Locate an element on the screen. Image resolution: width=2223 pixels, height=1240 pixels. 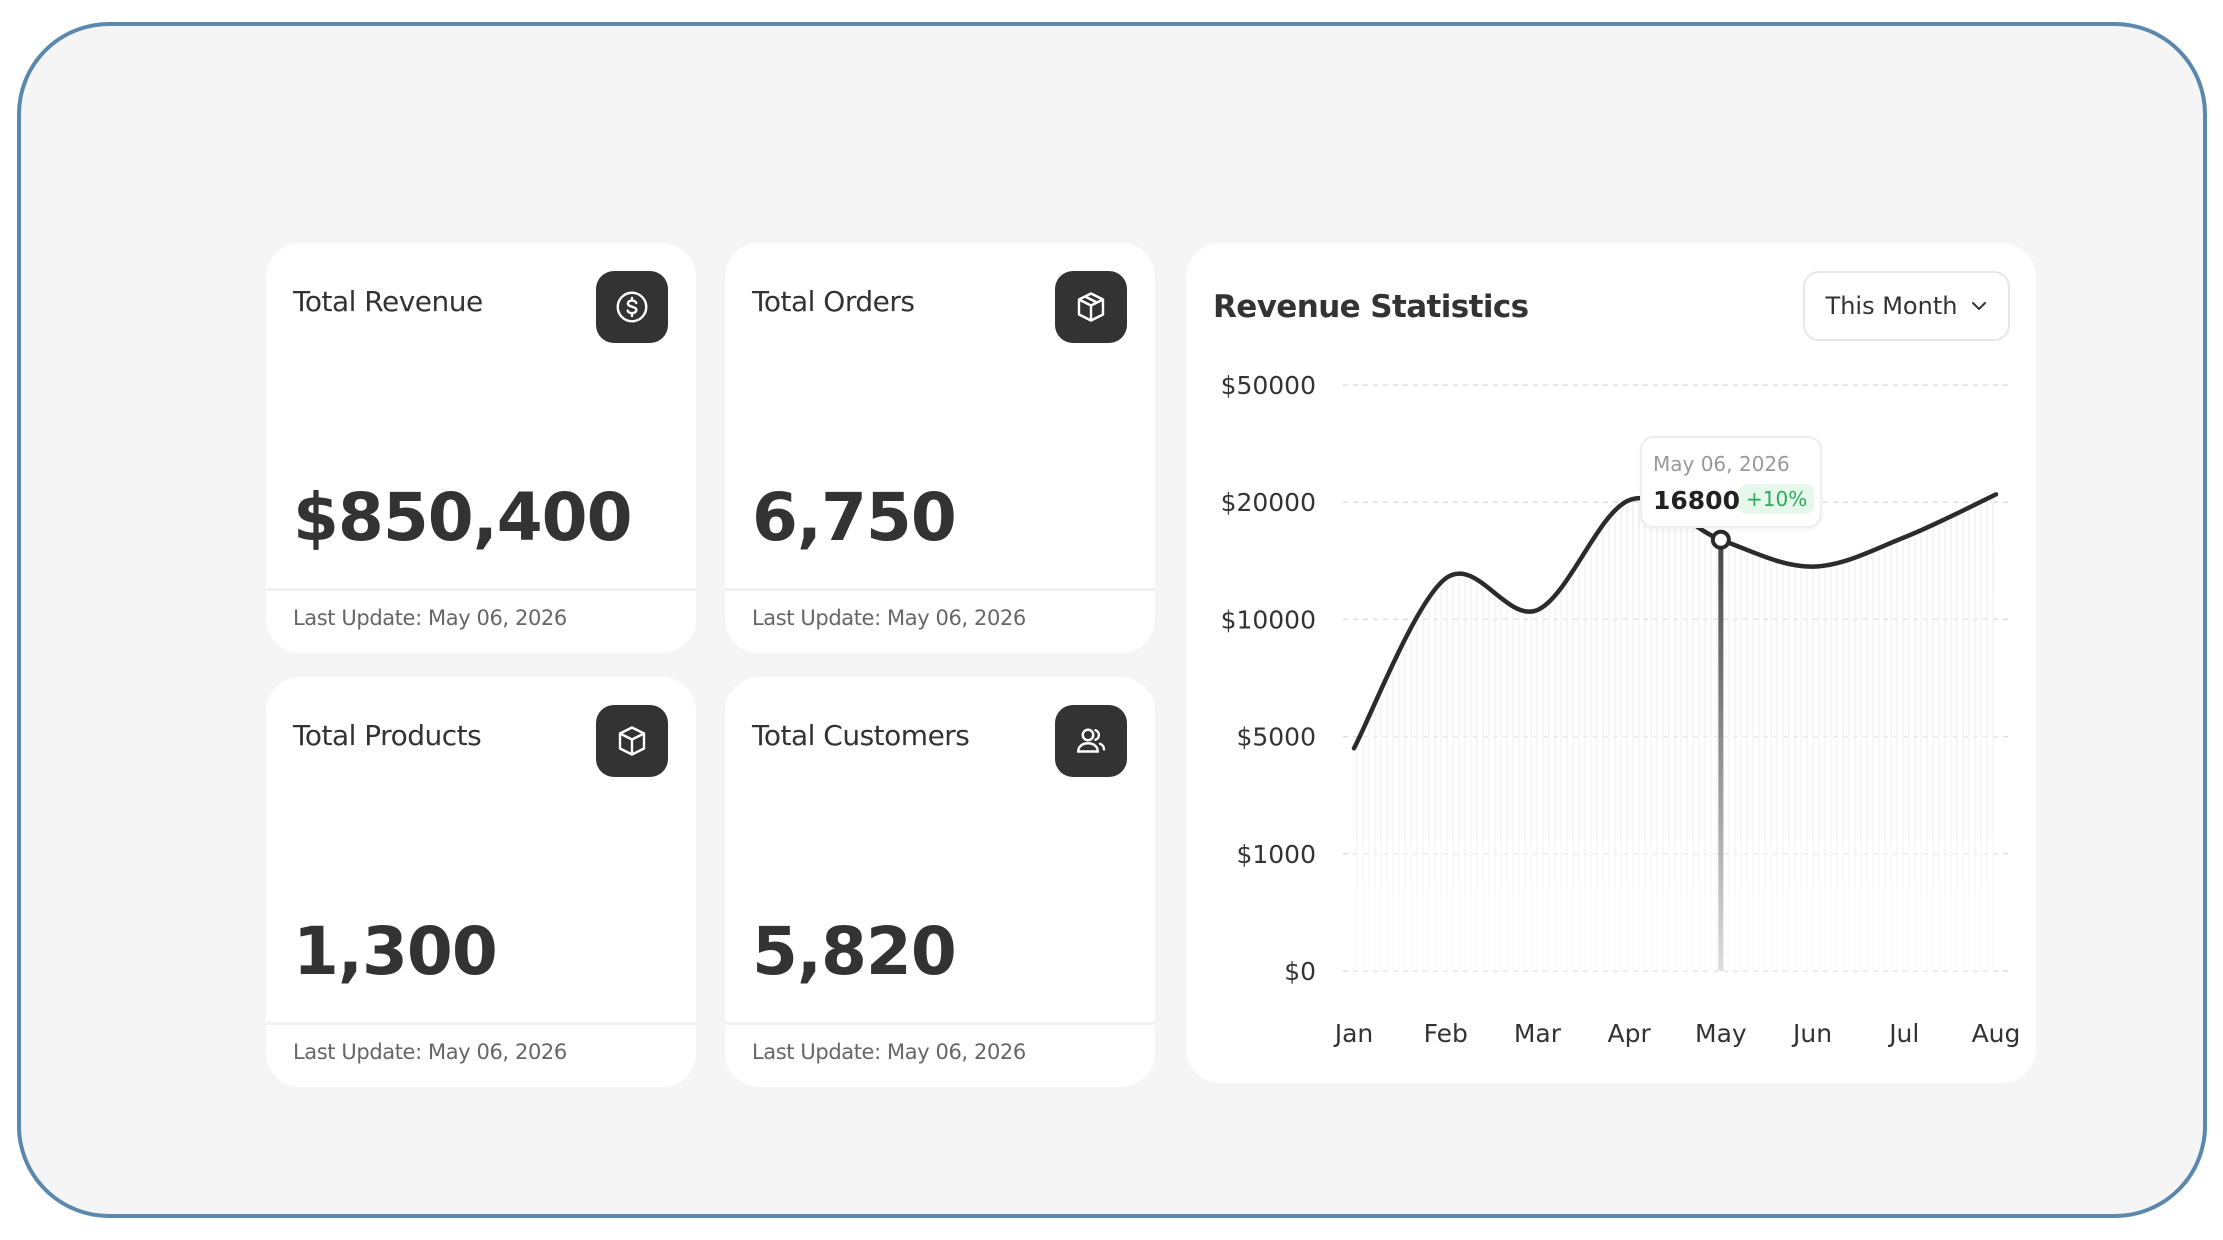
y-tick-label: $5000 is located at coordinates (1276, 737).